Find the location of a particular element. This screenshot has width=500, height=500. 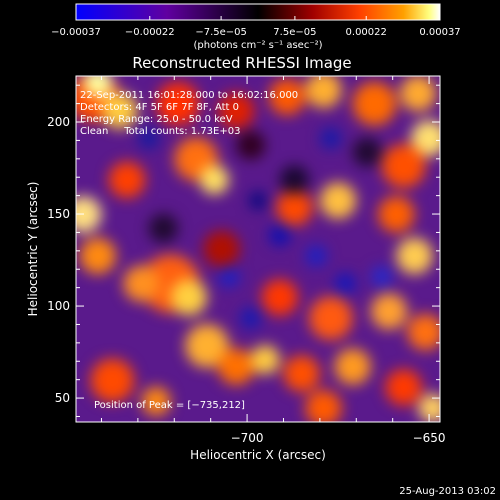

time-range-text: 22-Sep-2011 16:01:28.000 to 16:02:16.000 is located at coordinates (189, 95).